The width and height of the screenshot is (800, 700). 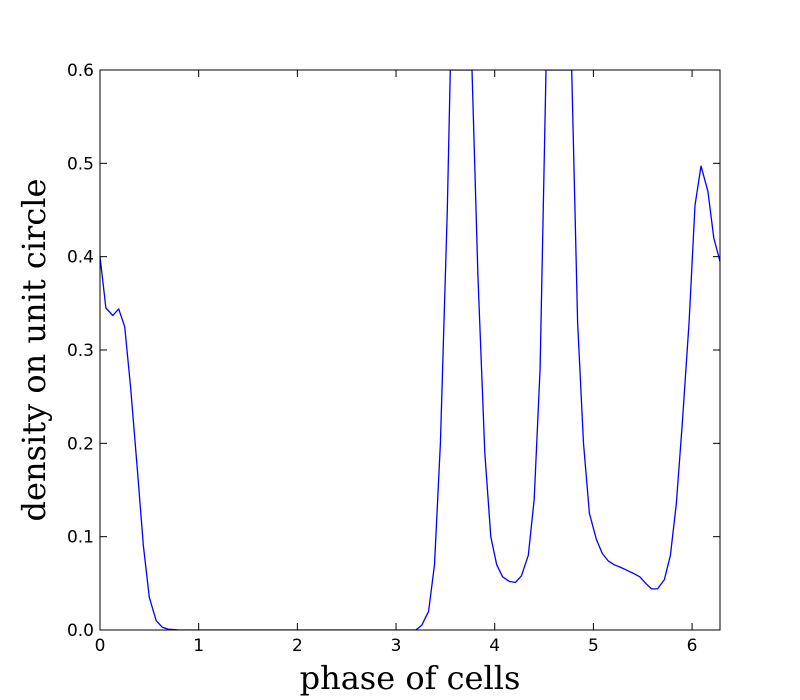 I want to click on y-tick-label: 0.4, so click(x=80, y=258).